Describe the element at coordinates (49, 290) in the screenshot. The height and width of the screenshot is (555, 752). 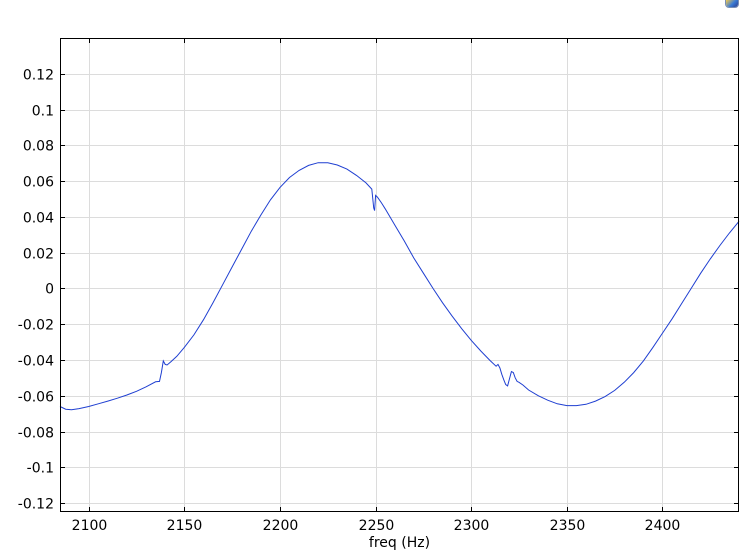
I see `y-tick-label: 0` at that location.